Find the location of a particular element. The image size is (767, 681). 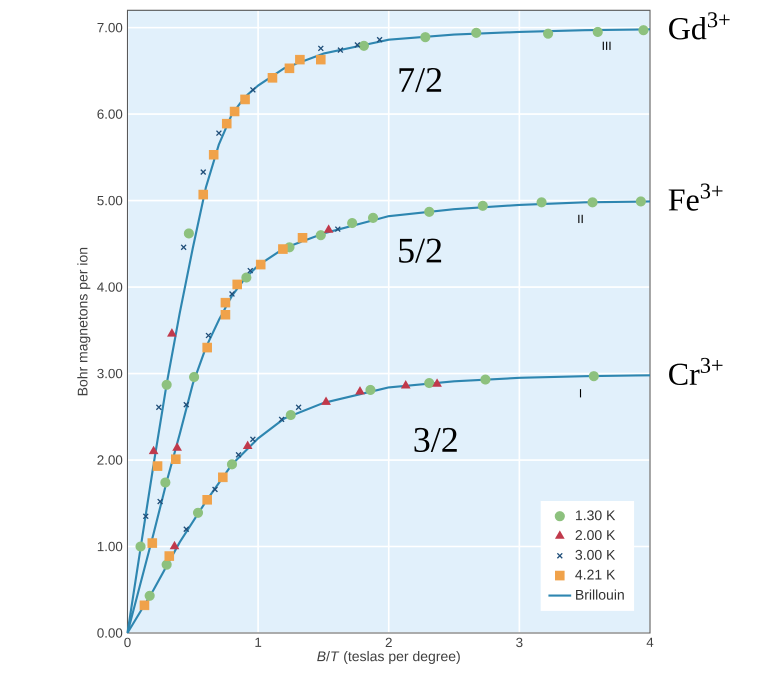

y-tick-label: 3.00 is located at coordinates (109, 373).